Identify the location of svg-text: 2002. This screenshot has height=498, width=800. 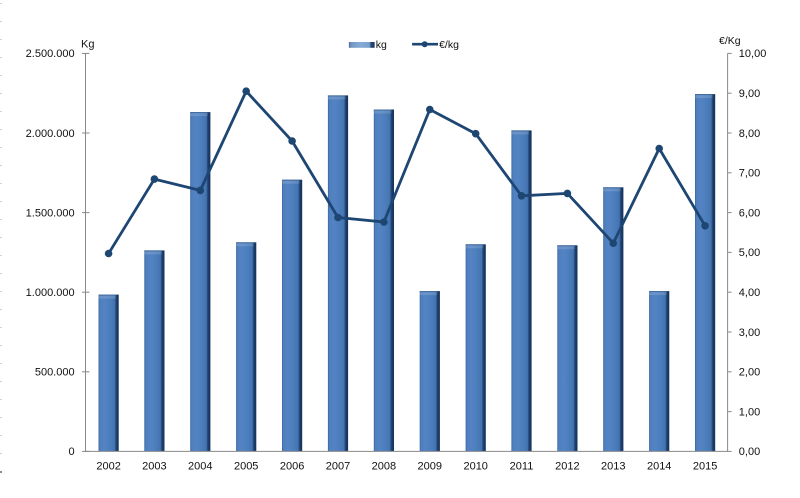
(108, 467).